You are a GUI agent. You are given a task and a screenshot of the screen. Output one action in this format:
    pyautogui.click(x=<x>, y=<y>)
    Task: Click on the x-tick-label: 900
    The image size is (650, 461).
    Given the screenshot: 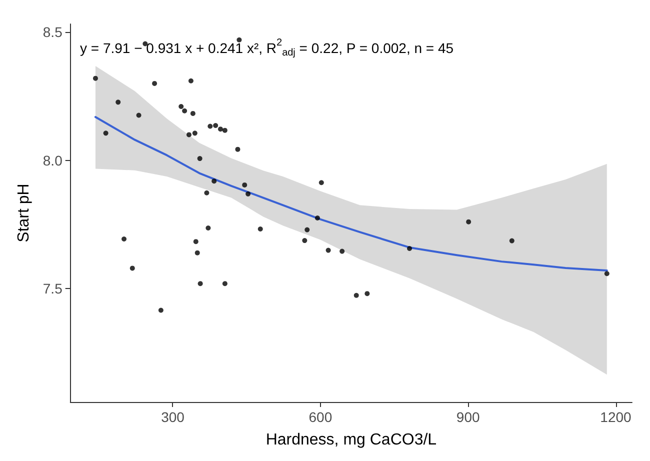 What is the action you would take?
    pyautogui.click(x=468, y=417)
    